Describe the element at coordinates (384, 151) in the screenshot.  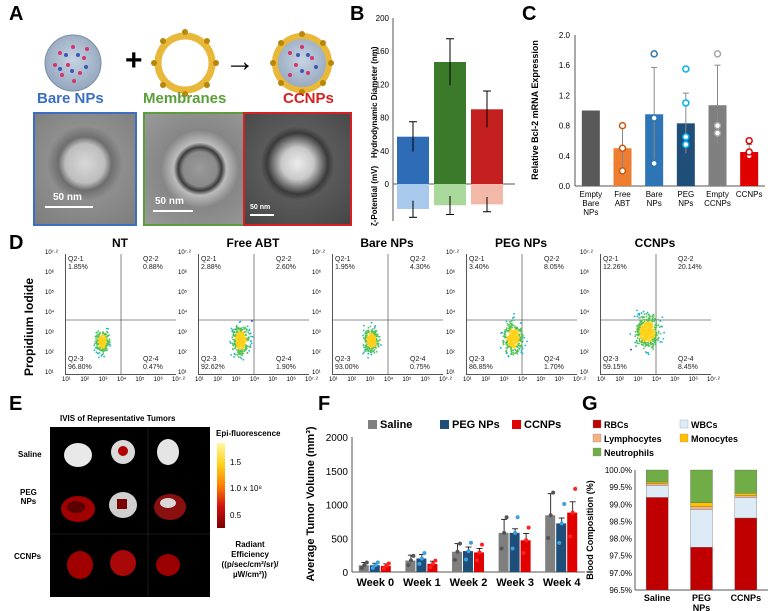
I see `y-tick-label: 40` at that location.